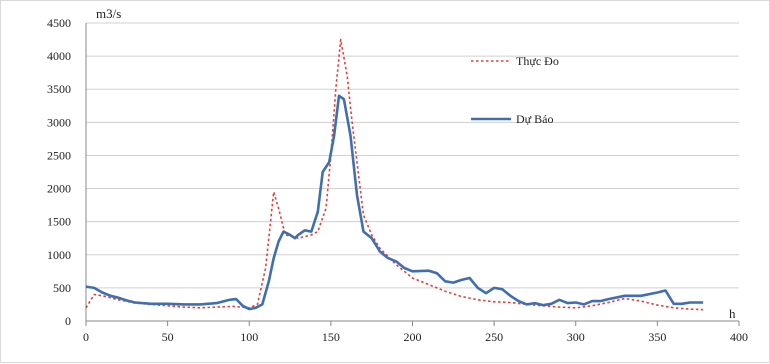  I want to click on y-tick-label: 2000, so click(59, 189).